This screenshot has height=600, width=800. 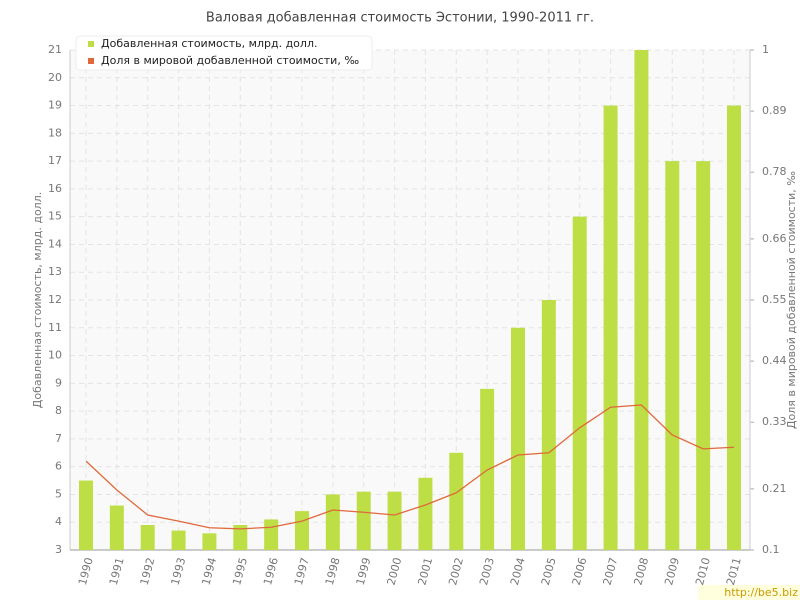 I want to click on x-tick-label: 1990, so click(x=86, y=571).